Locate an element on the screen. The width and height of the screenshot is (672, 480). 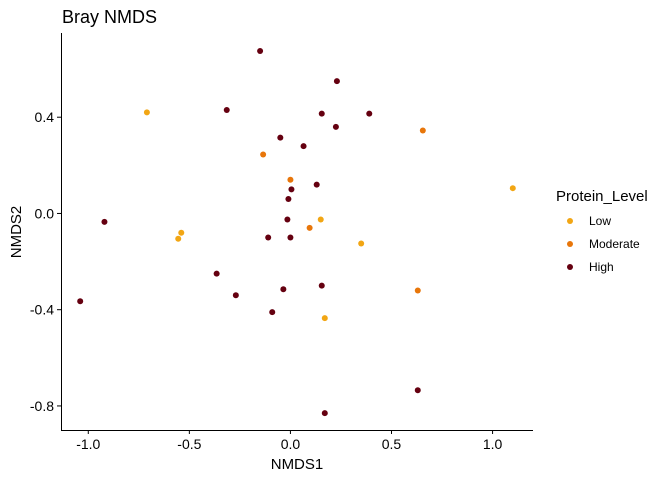
x-tick-label: 1.0 is located at coordinates (493, 444).